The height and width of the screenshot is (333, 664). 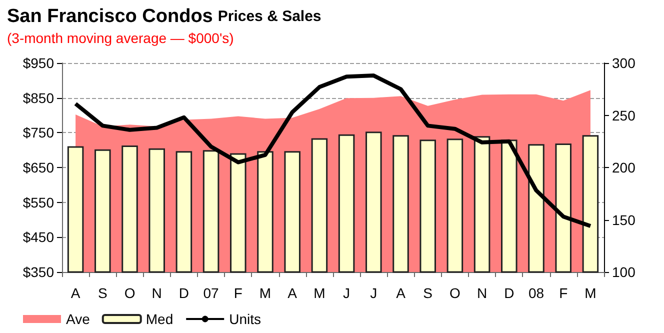 I want to click on chart-subtitle: Prices & Sales, so click(x=270, y=16).